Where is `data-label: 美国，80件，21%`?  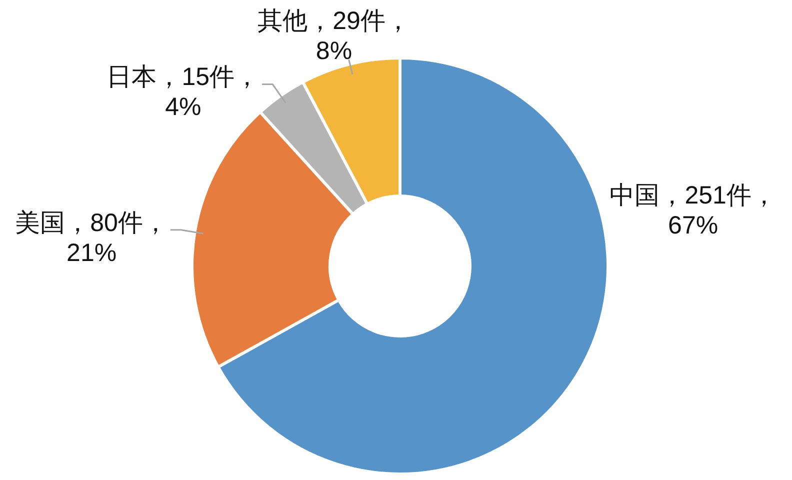 data-label: 美国，80件，21% is located at coordinates (91, 237).